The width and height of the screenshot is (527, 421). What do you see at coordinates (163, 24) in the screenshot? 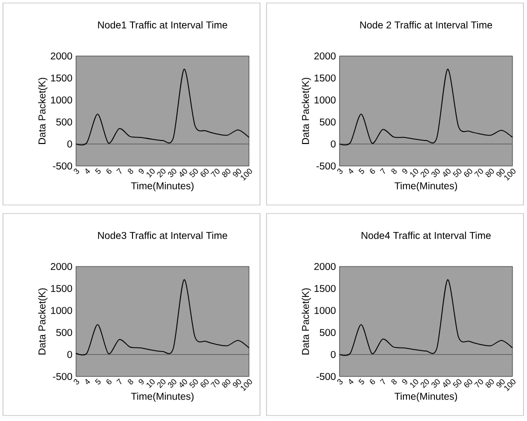
I see `chart-title: Node1 Traffic at Interval Time` at bounding box center [163, 24].